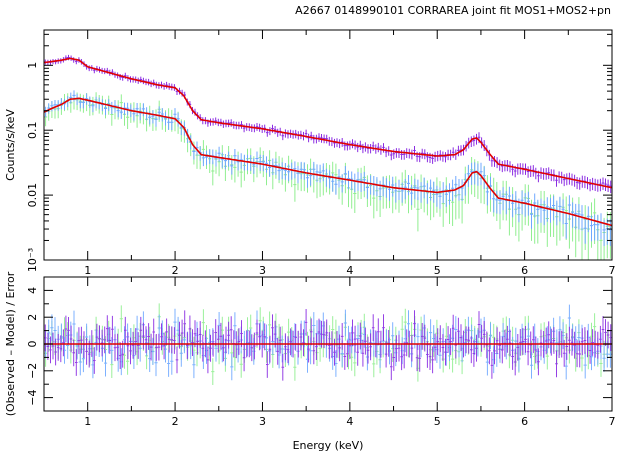 This screenshot has width=617, height=456. What do you see at coordinates (32, 130) in the screenshot?
I see `spectrum-y-tick-label: 0.1` at bounding box center [32, 130].